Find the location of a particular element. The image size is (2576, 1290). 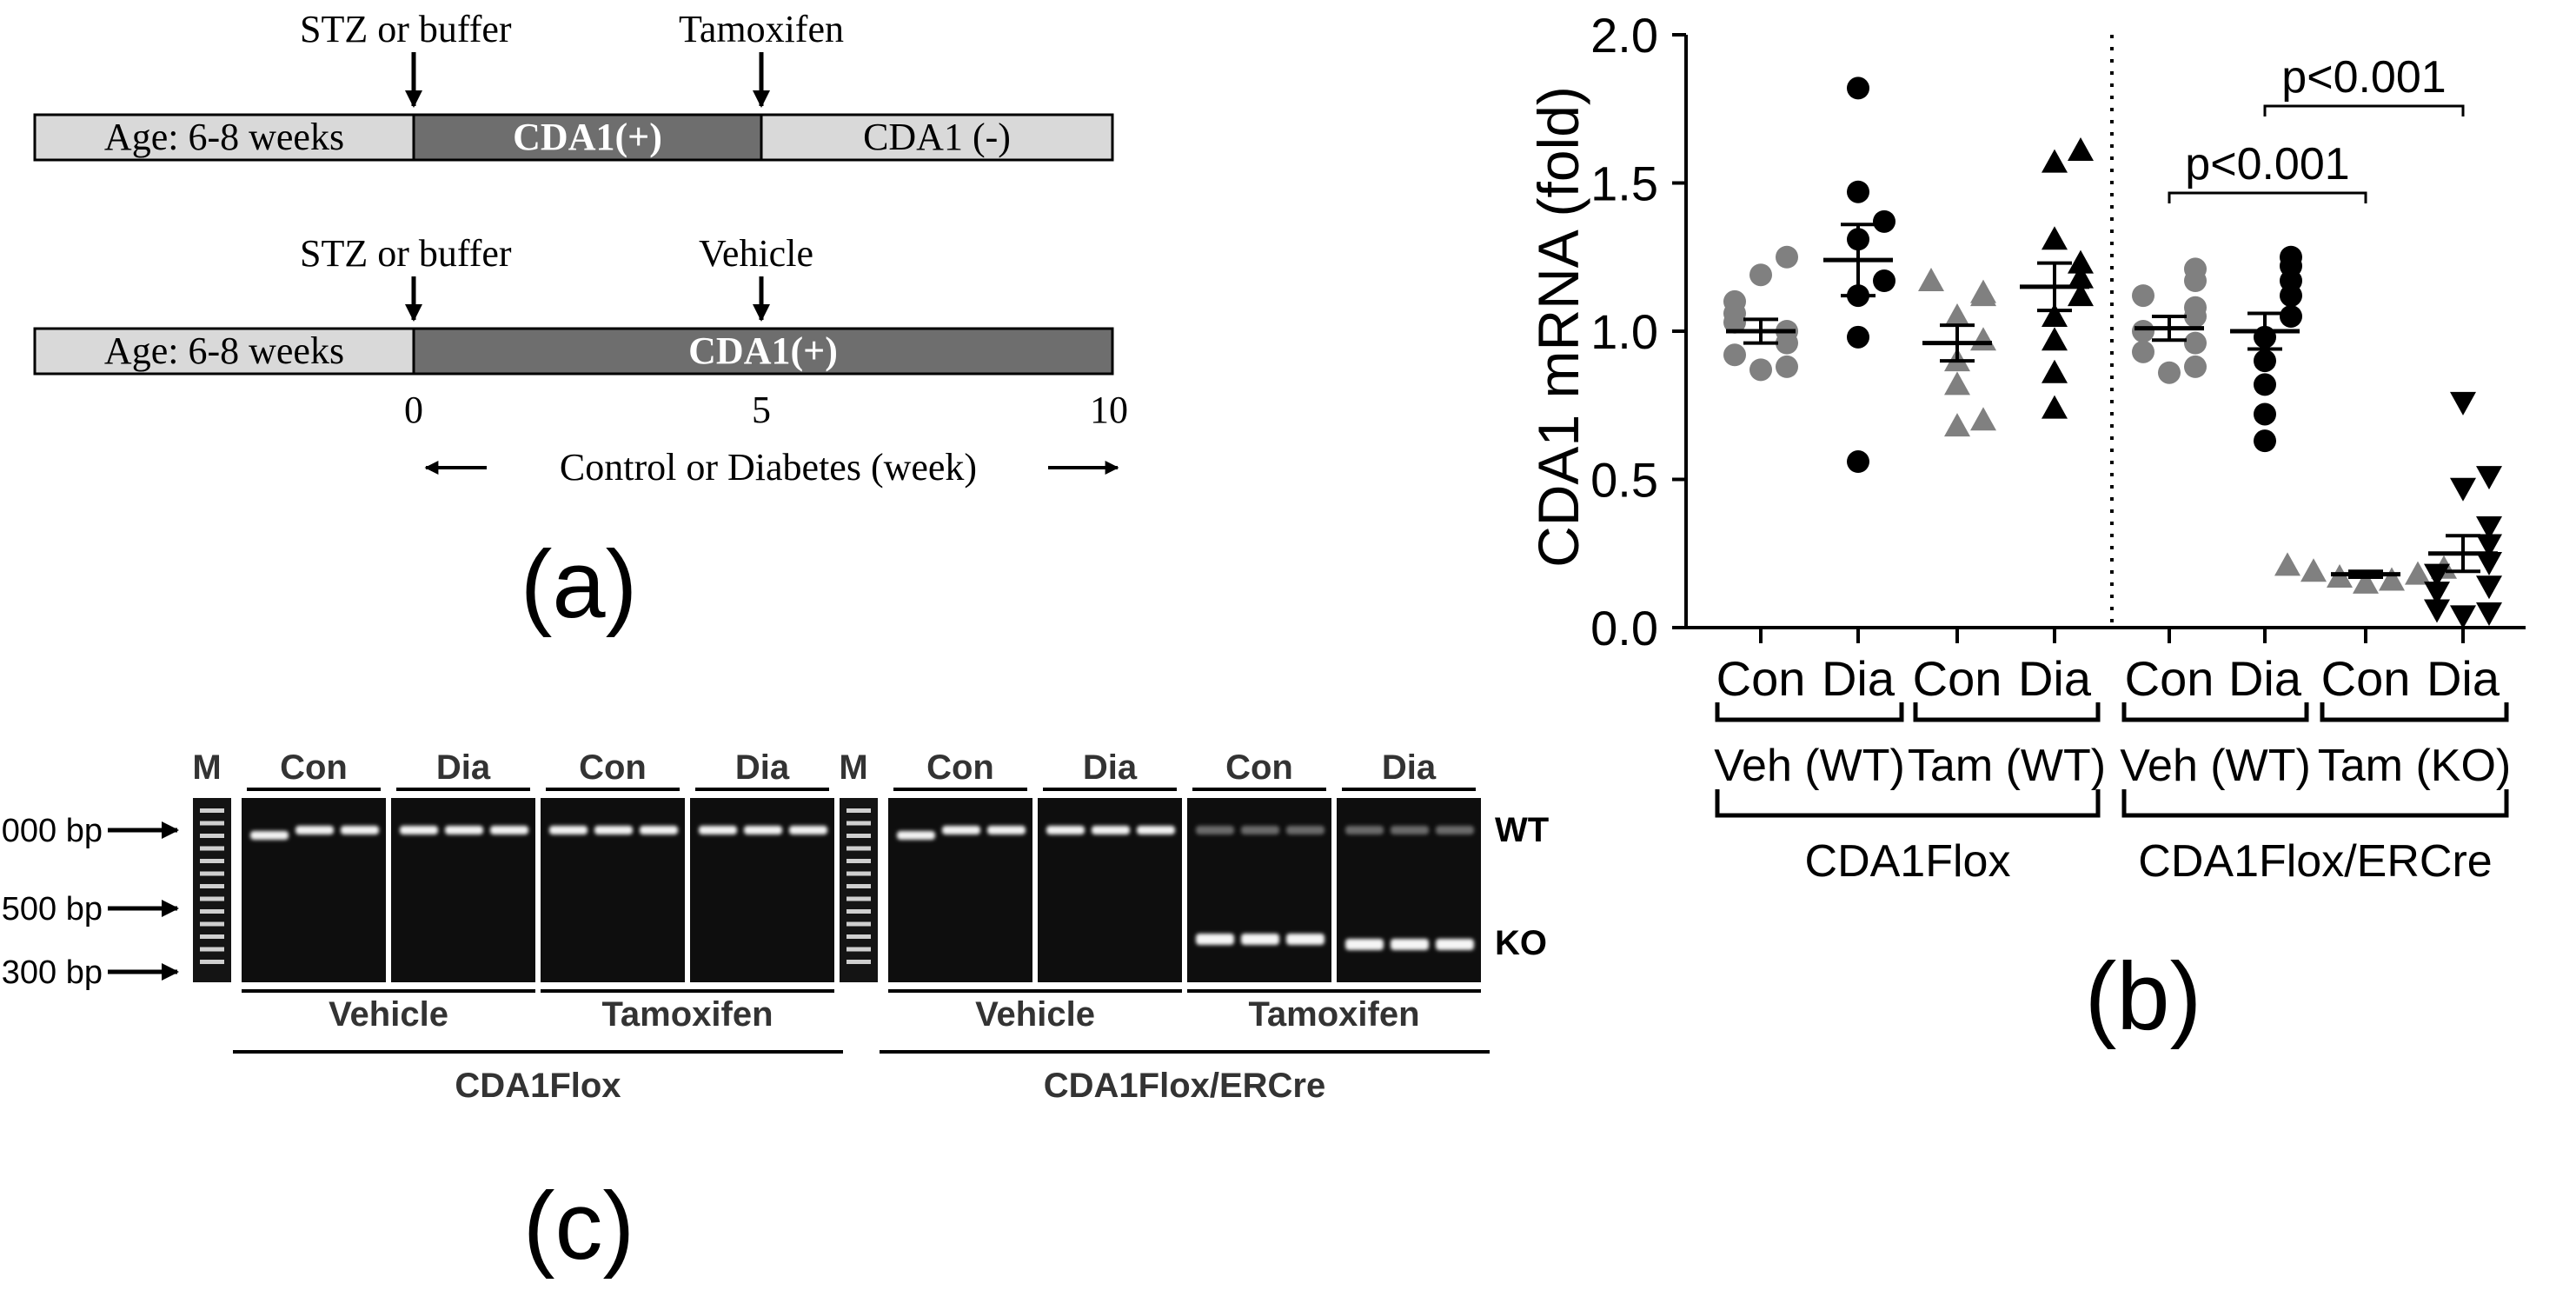

cda1-plus-label-bottom: CDA1(+) is located at coordinates (763, 350).